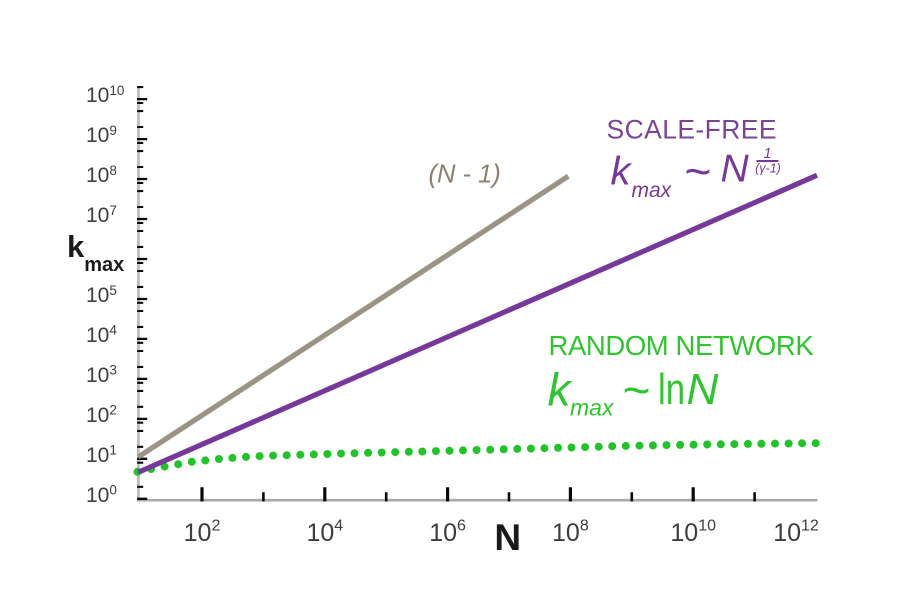  I want to click on svg-text: RANDOM NETWORK, so click(682, 345).